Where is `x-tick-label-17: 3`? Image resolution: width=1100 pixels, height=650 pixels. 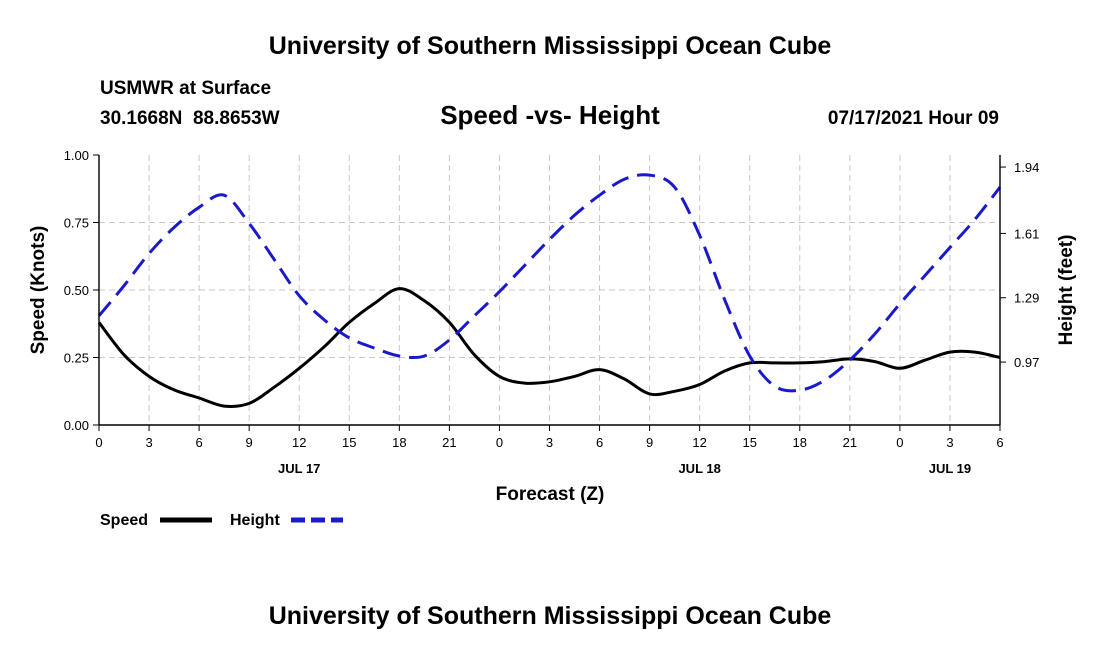
x-tick-label-17: 3 is located at coordinates (949, 442).